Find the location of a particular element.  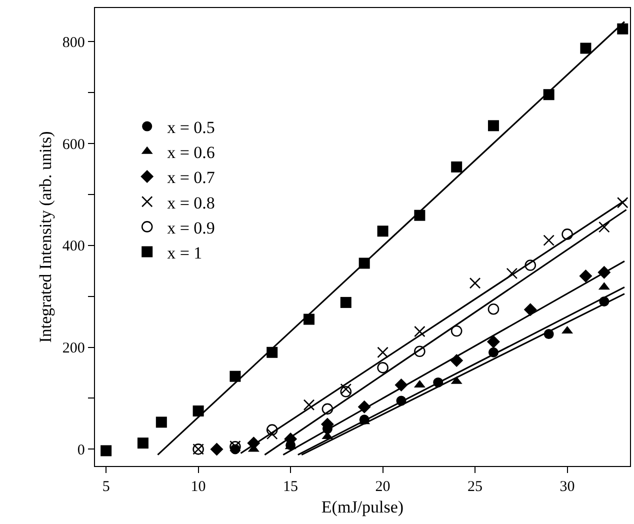

y-axis-title: Integrated Intensity (arb. units) is located at coordinates (45, 237).